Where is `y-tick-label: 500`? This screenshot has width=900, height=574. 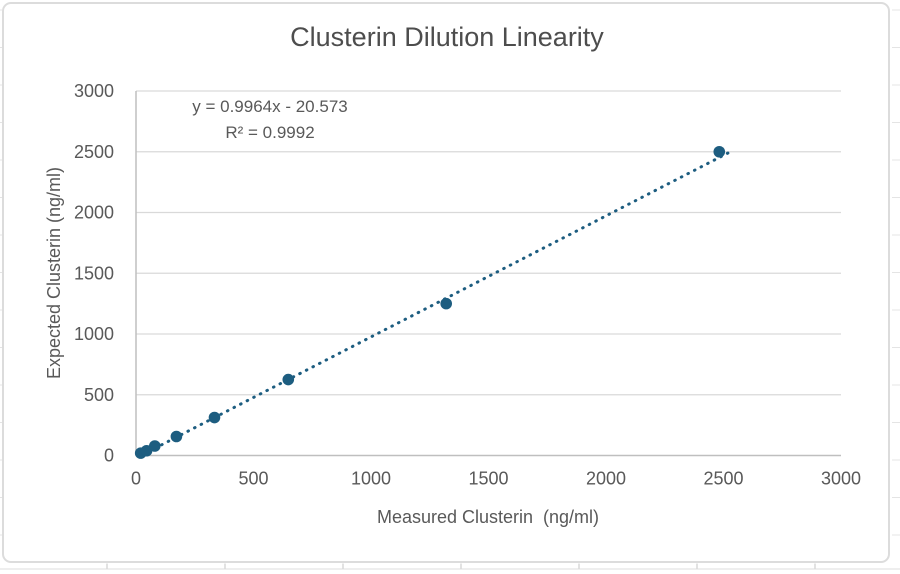 y-tick-label: 500 is located at coordinates (99, 395).